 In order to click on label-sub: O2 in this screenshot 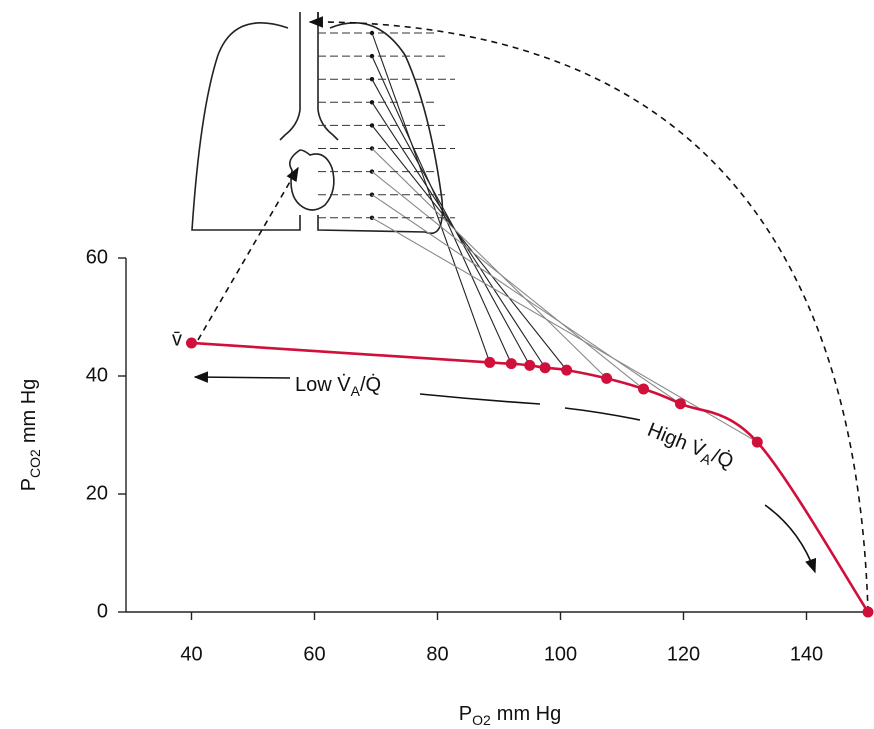, I will do `click(481, 720)`.